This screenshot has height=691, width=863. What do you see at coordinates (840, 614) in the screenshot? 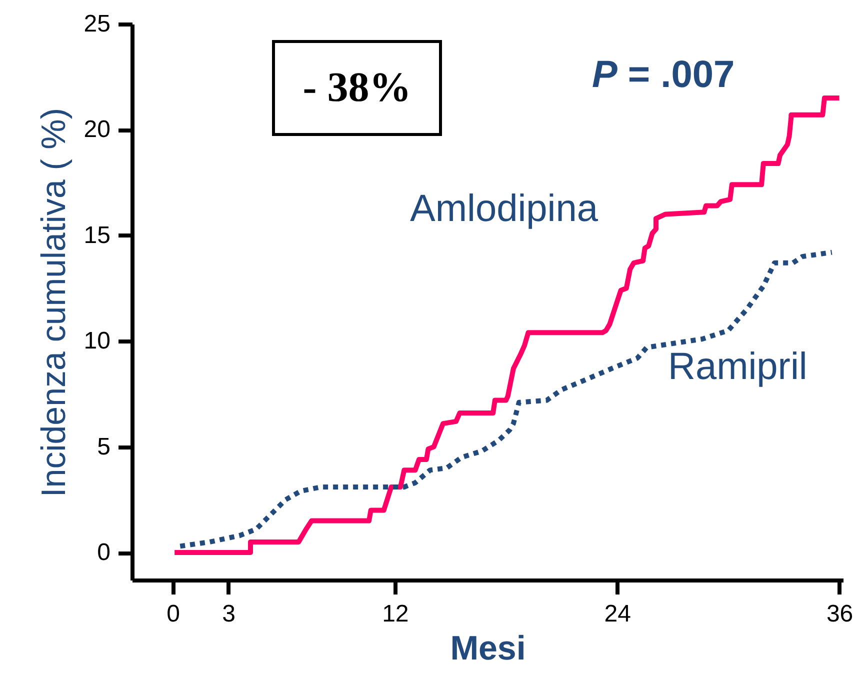
I see `x-tick-label: 36` at bounding box center [840, 614].